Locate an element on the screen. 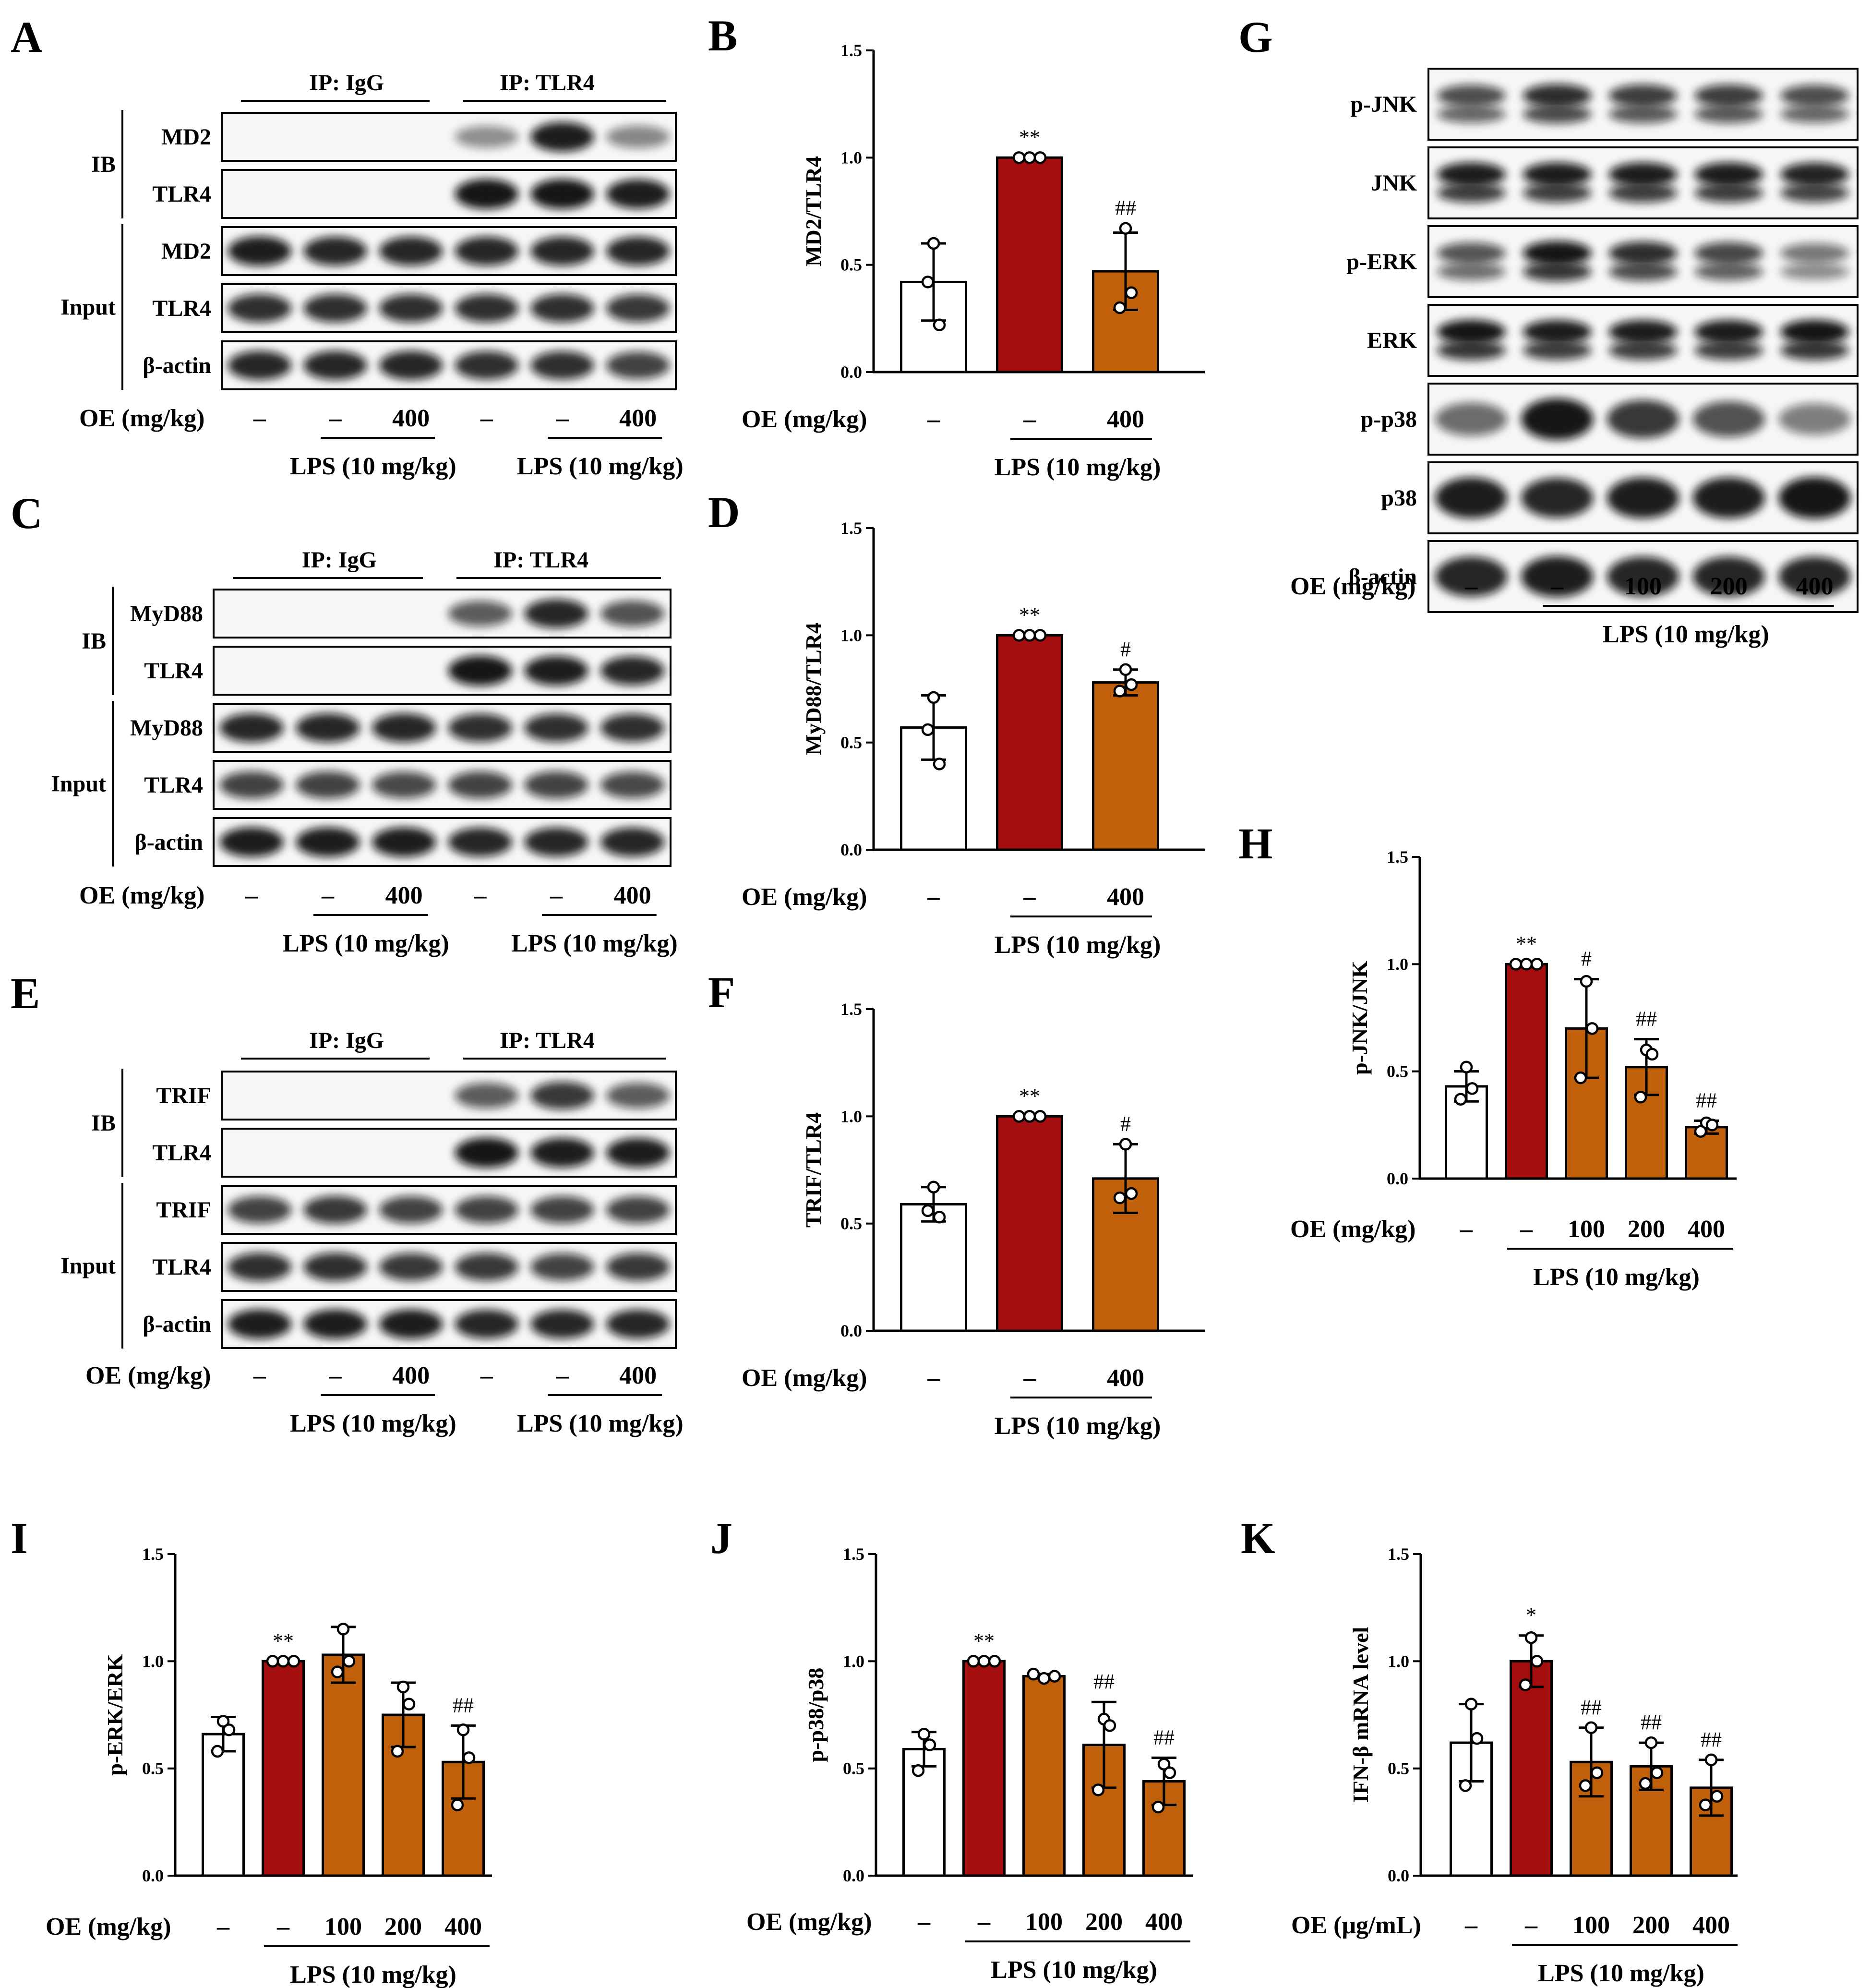 The height and width of the screenshot is (1988, 1871). y-tick-label: 1.0 is located at coordinates (851, 1116).